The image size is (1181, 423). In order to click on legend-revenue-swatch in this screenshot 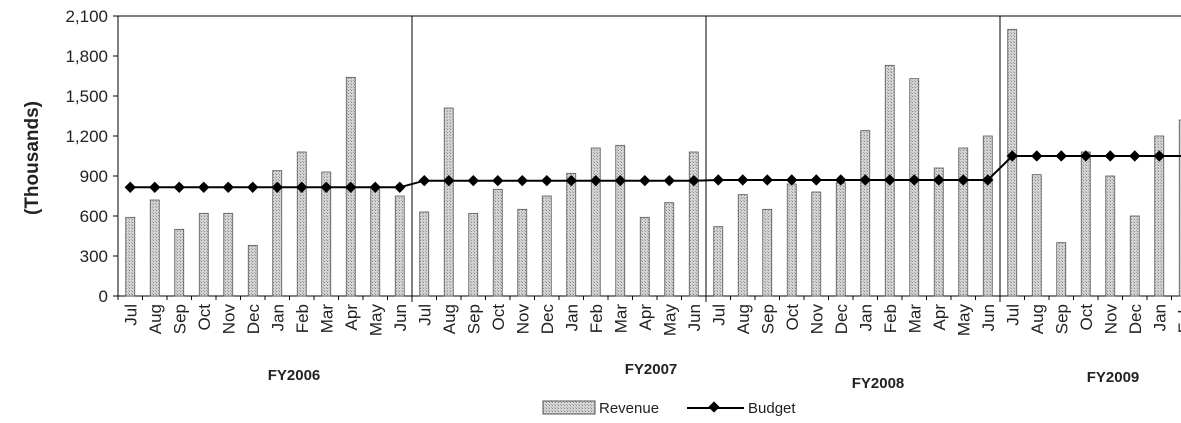, I will do `click(569, 407)`.